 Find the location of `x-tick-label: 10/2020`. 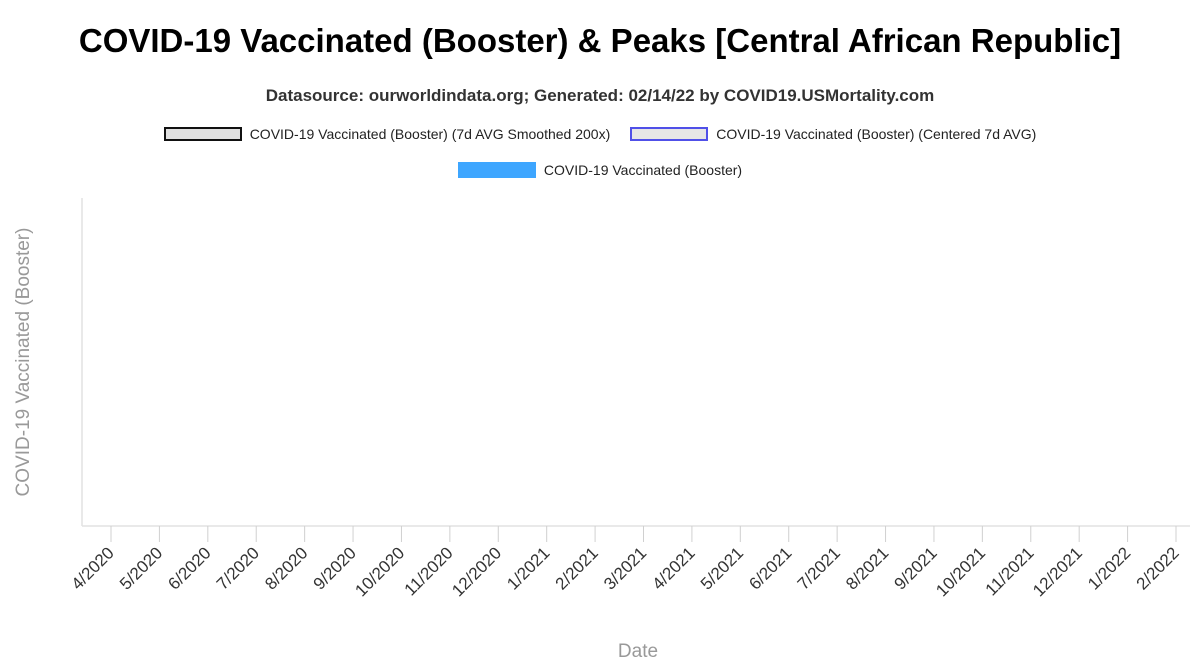

x-tick-label: 10/2020 is located at coordinates (379, 571).